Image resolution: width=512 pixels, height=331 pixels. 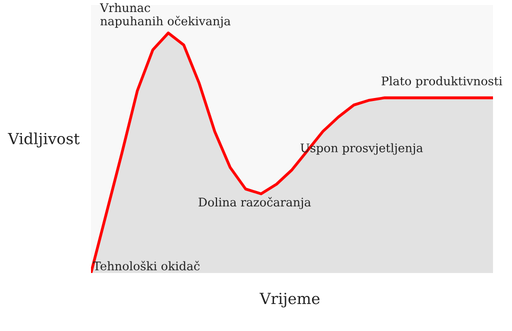 What do you see at coordinates (290, 300) in the screenshot?
I see `x-axis-title: Vrijeme` at bounding box center [290, 300].